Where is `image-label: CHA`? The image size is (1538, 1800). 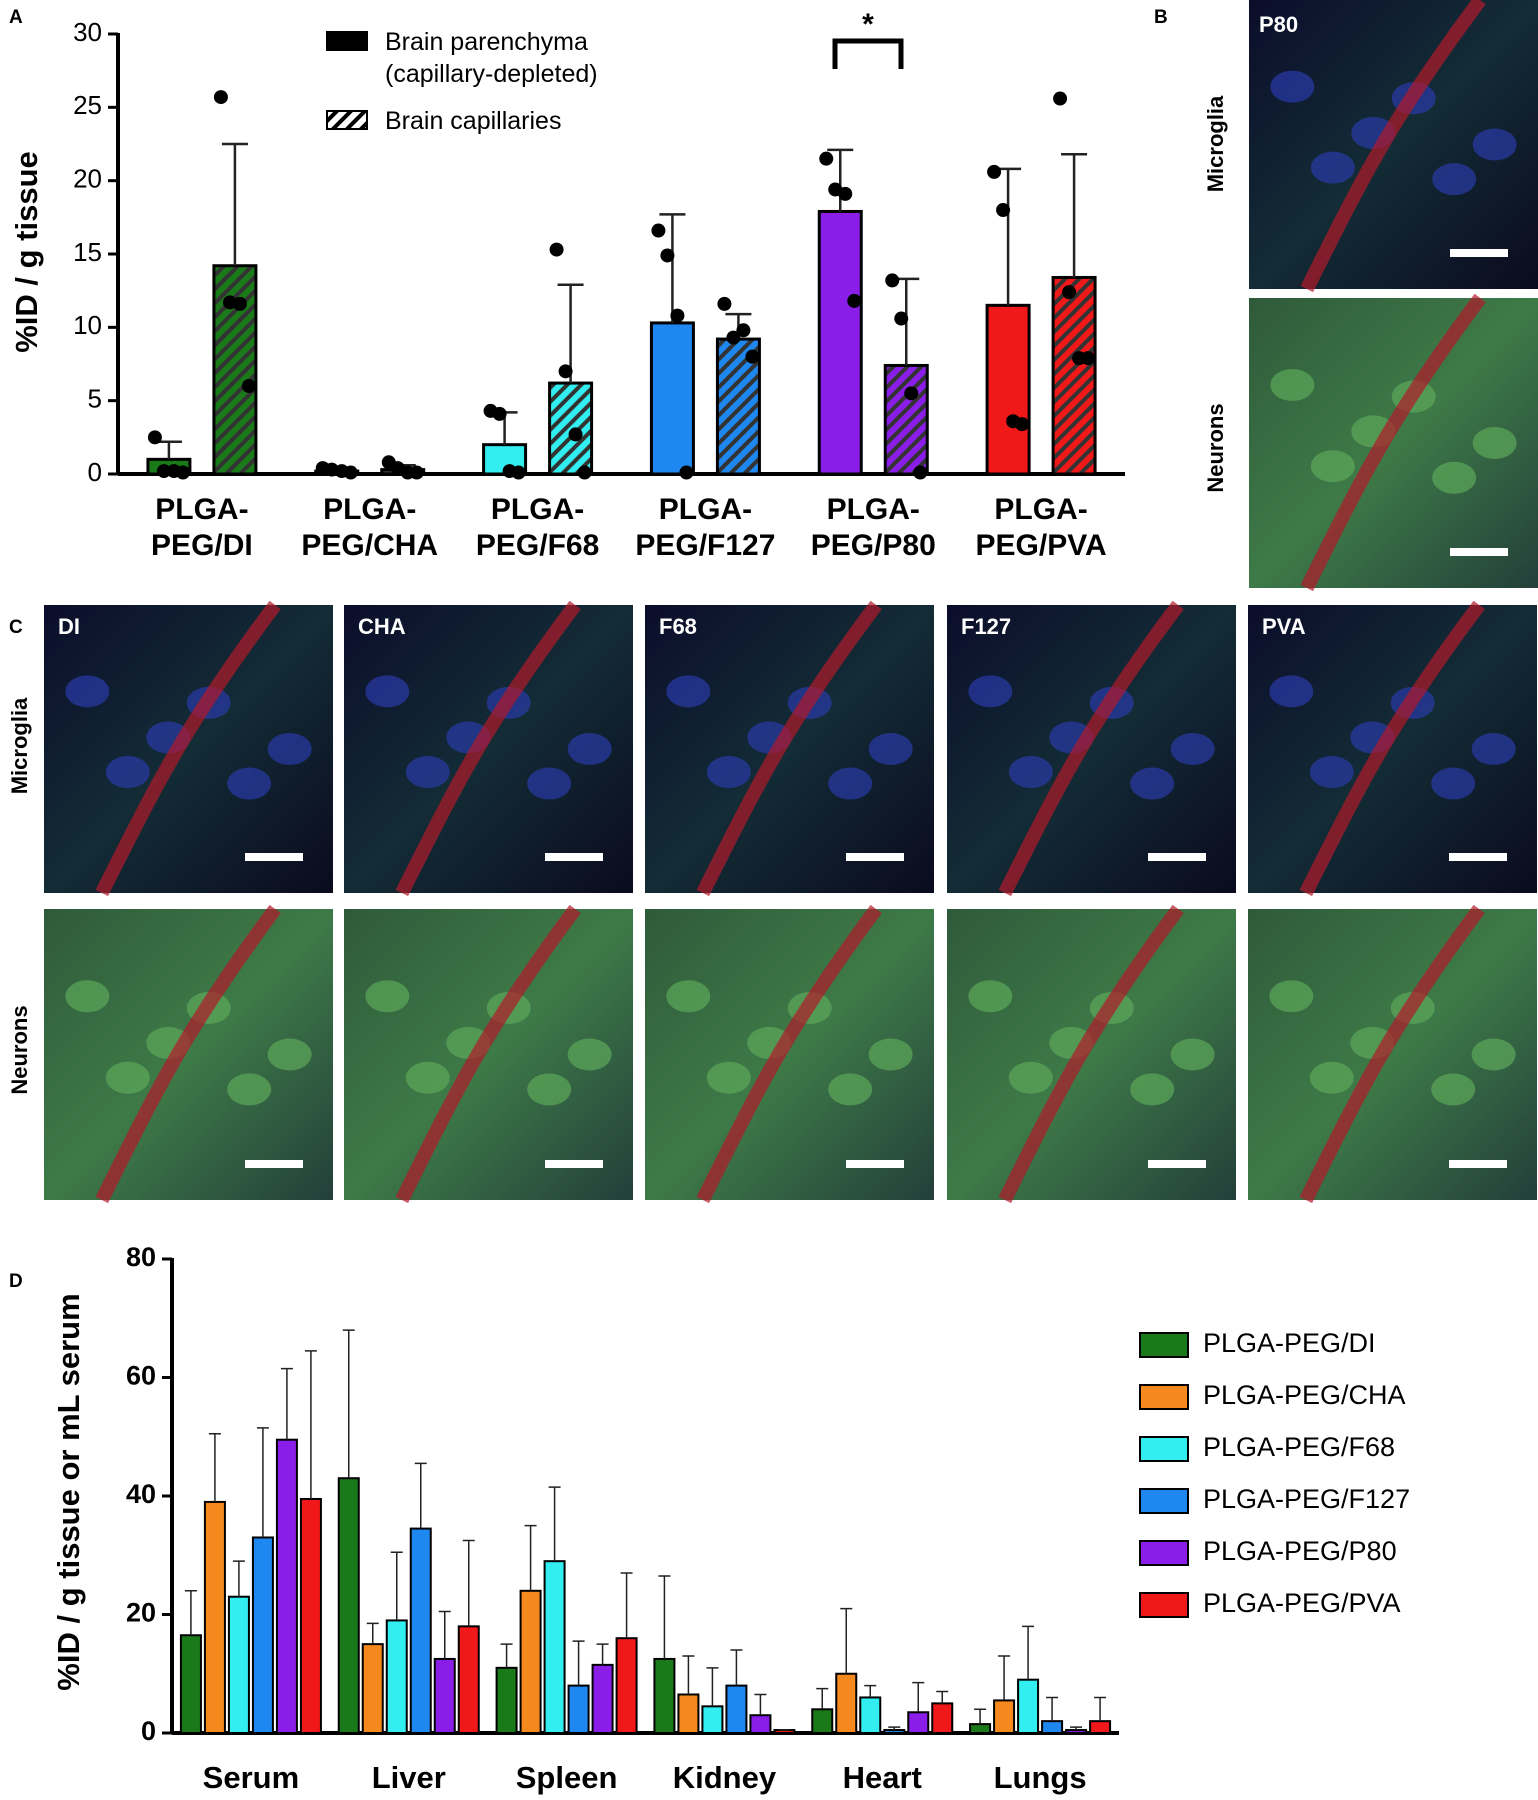
image-label: CHA is located at coordinates (382, 626).